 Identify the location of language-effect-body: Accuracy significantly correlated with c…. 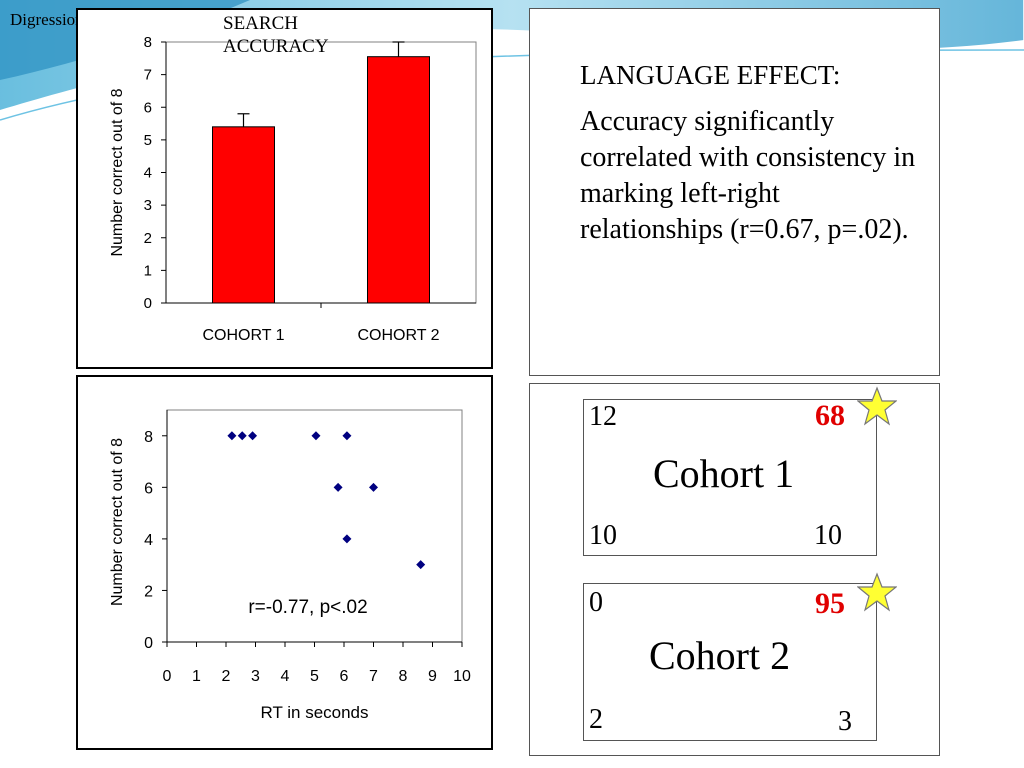
(748, 175).